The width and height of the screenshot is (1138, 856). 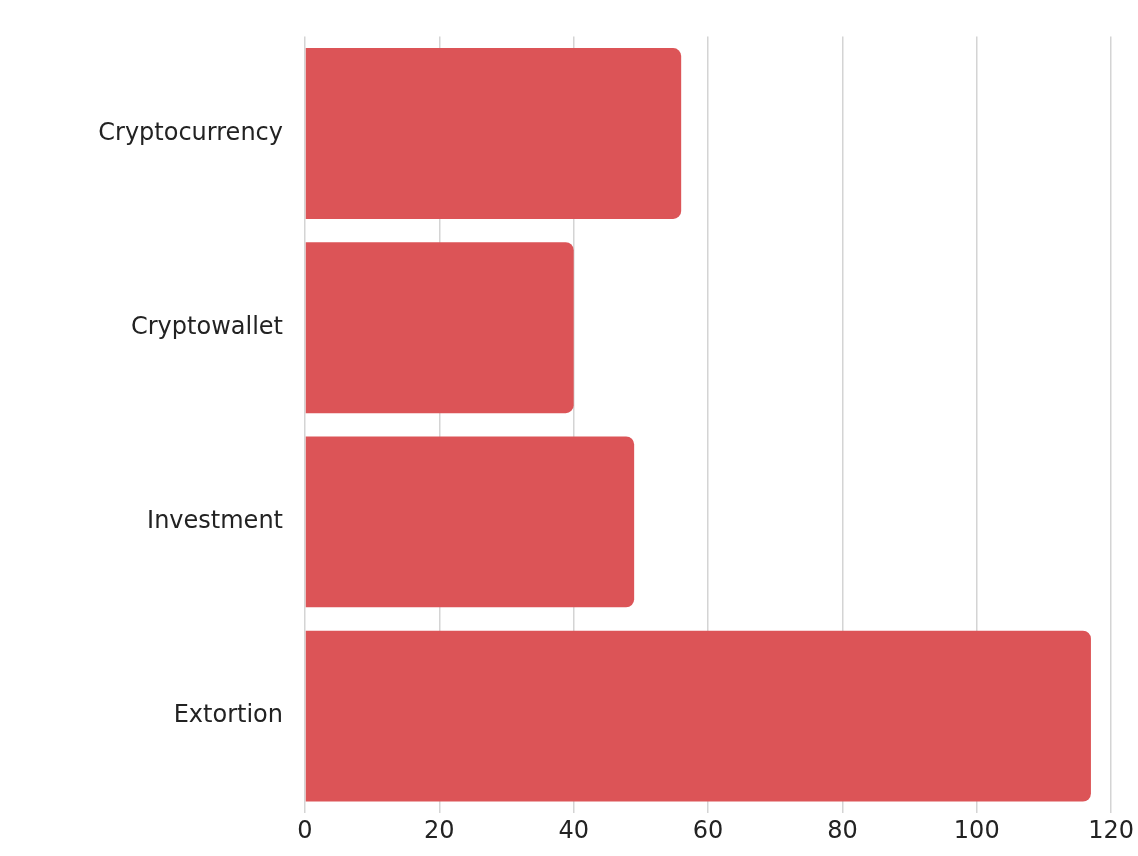 I want to click on y-tick-label: Cryptocurrency, so click(x=190, y=131).